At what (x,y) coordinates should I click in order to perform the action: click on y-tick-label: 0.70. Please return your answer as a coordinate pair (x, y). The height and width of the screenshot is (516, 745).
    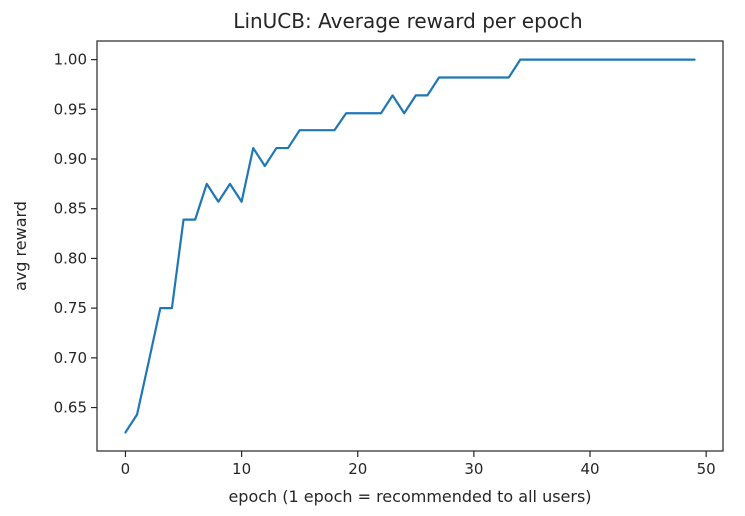
    Looking at the image, I should click on (70, 358).